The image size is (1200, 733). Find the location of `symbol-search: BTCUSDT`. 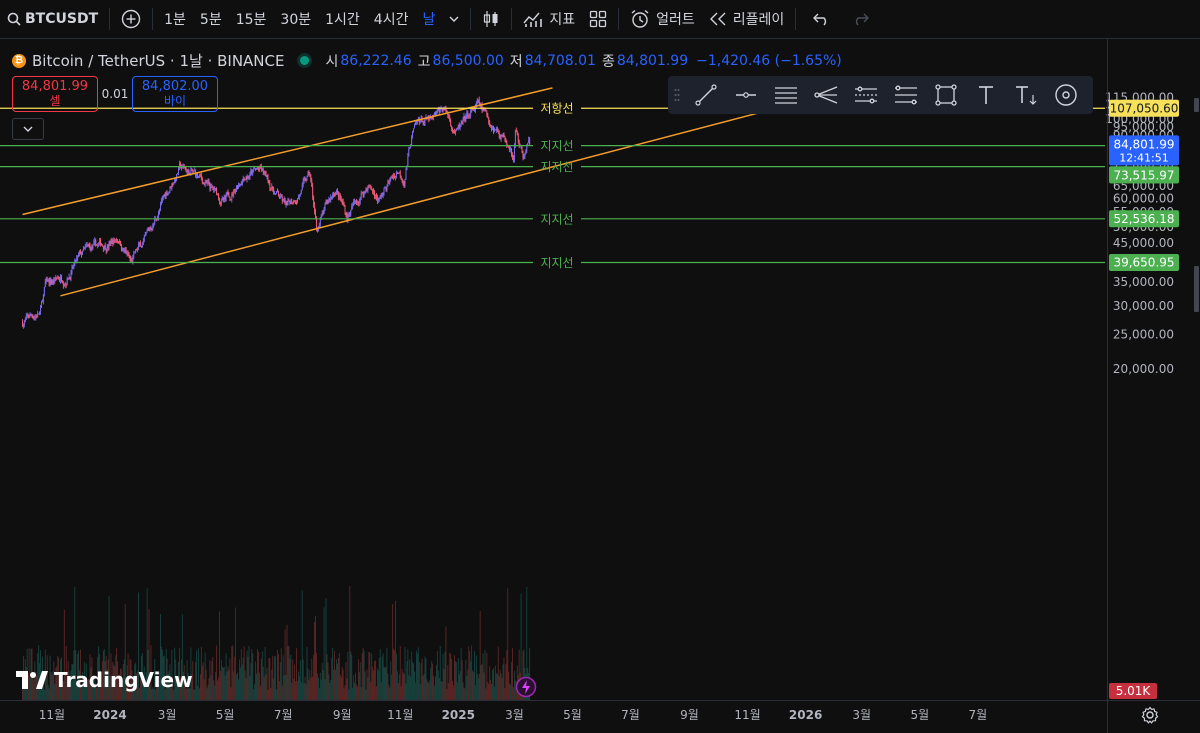

symbol-search: BTCUSDT is located at coordinates (52, 19).